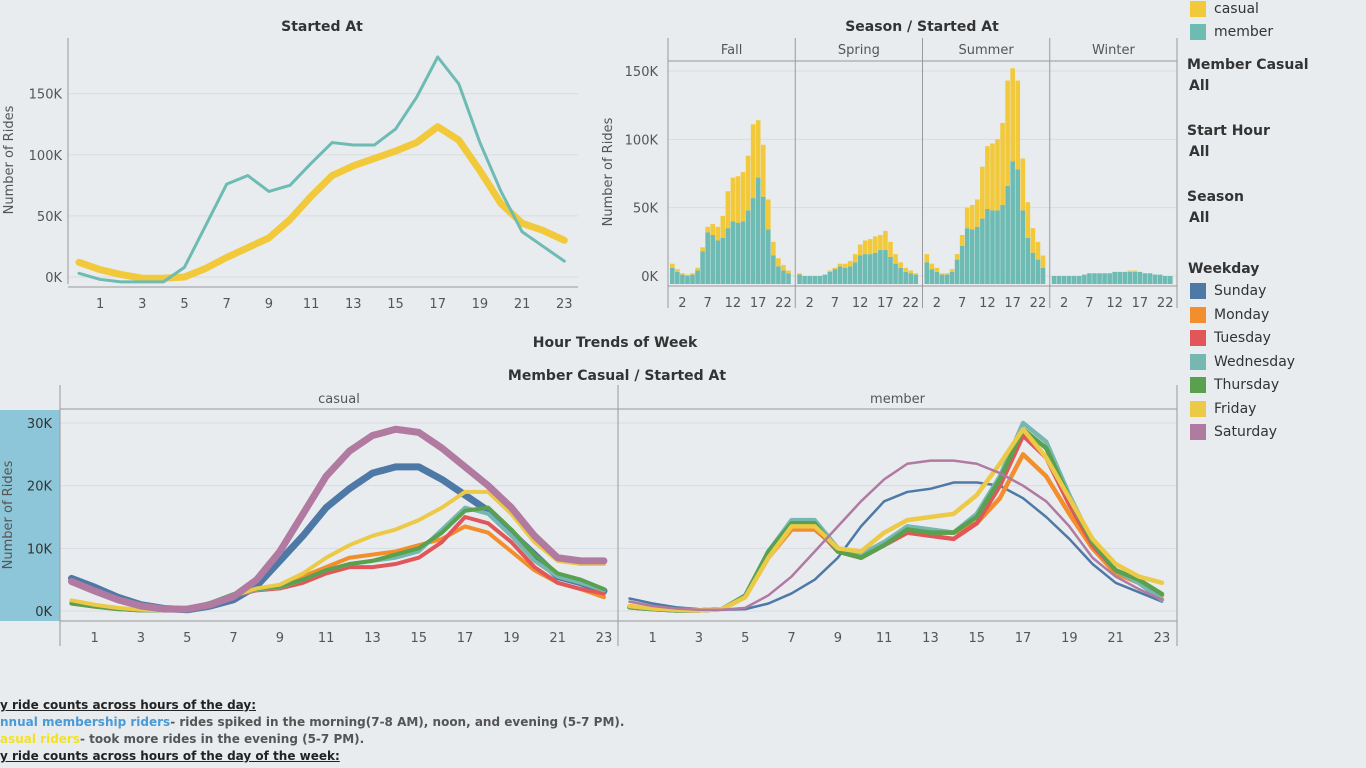 The width and height of the screenshot is (1366, 768). Describe the element at coordinates (1240, 291) in the screenshot. I see `legend-label: Sunday` at that location.